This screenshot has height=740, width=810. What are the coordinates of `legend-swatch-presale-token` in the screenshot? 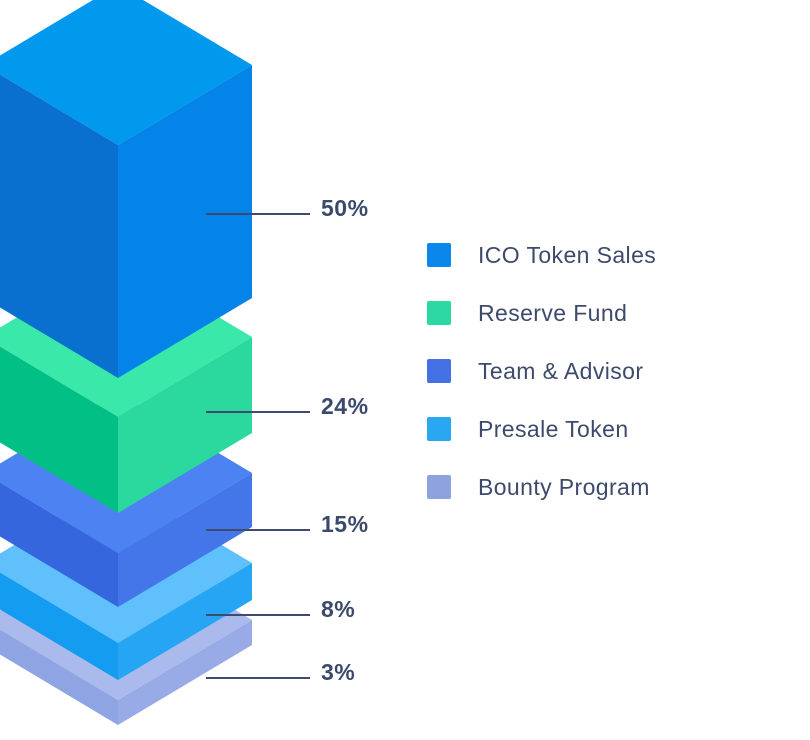 It's located at (439, 429).